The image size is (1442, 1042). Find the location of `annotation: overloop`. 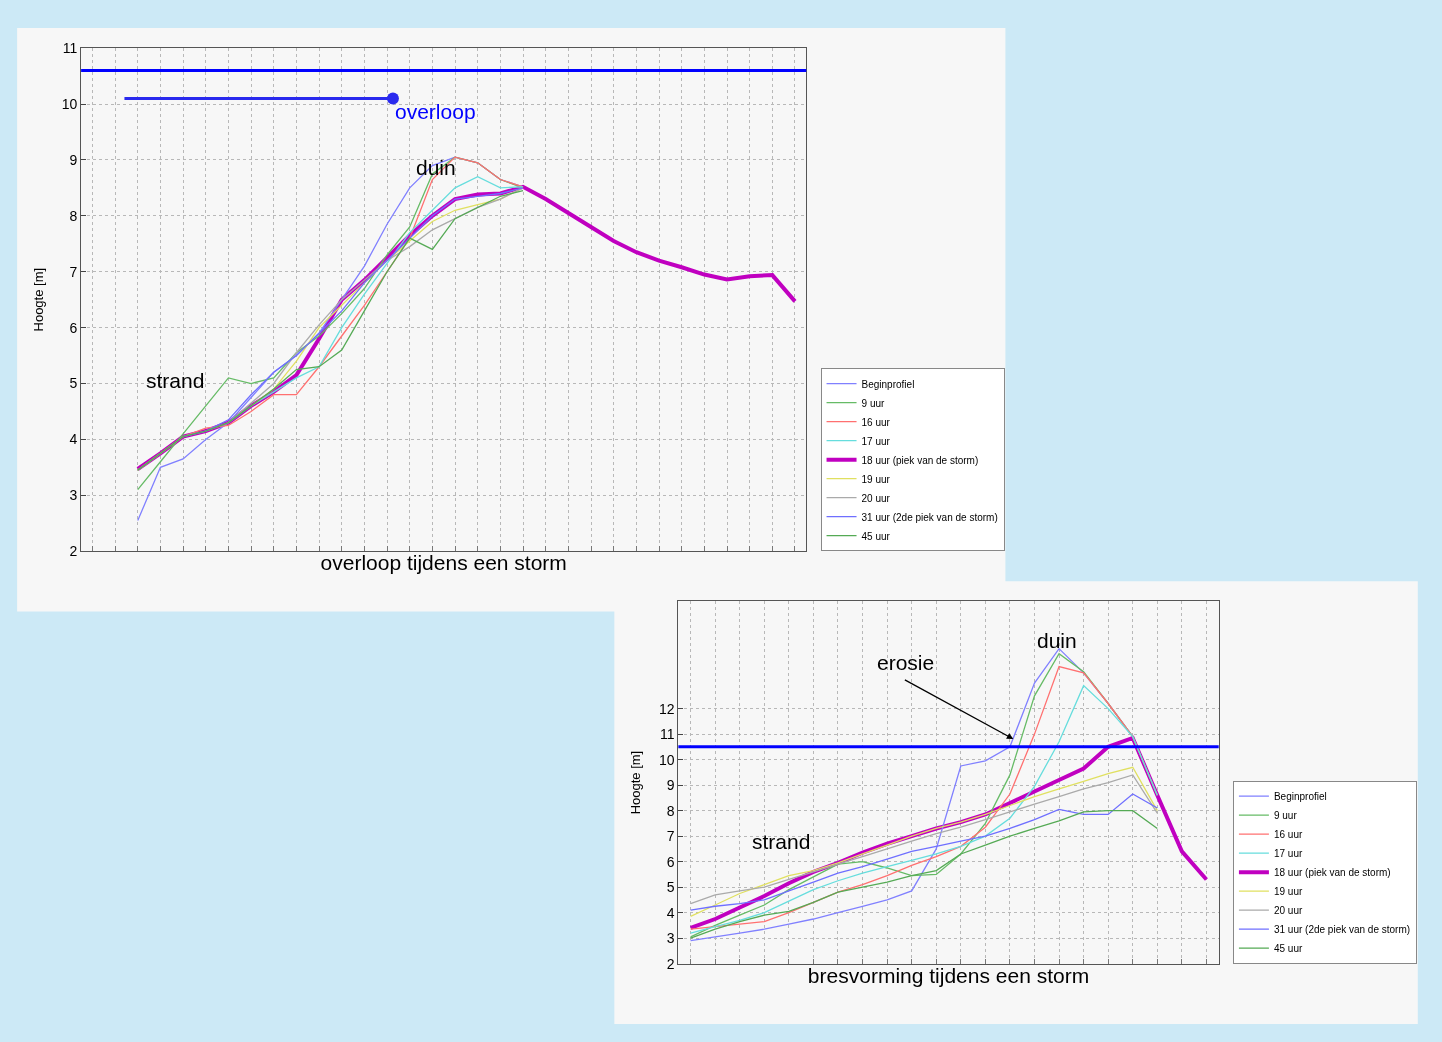

annotation: overloop is located at coordinates (435, 111).